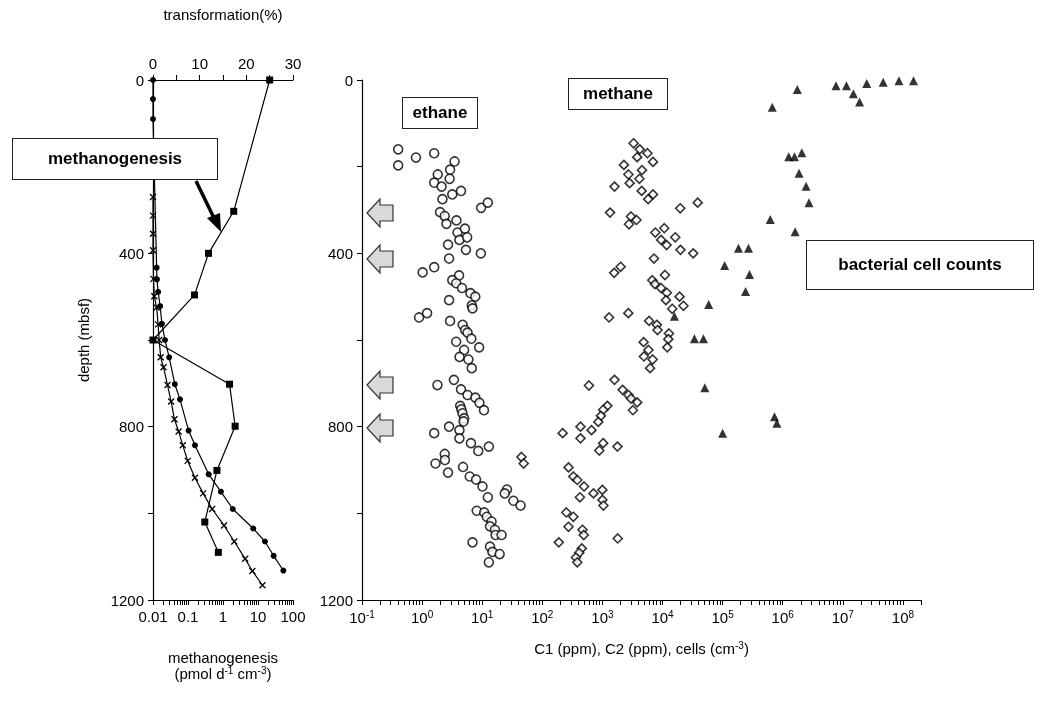 This screenshot has width=1048, height=710. Describe the element at coordinates (153, 63) in the screenshot. I see `x2-tick-label: 0` at that location.